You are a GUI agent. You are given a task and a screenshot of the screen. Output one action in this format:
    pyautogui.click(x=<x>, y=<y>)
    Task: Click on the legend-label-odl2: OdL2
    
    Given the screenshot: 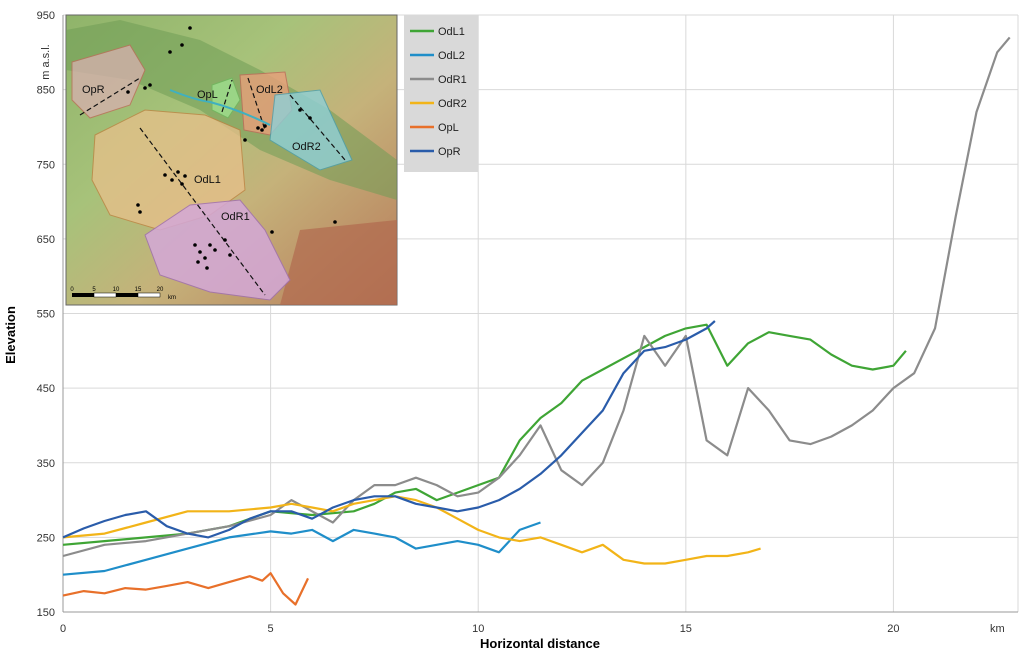 What is the action you would take?
    pyautogui.click(x=451, y=56)
    